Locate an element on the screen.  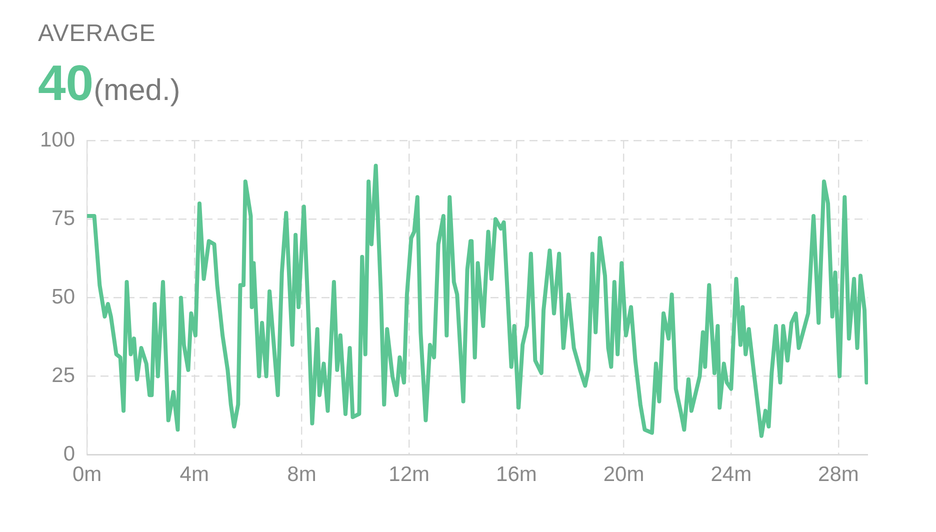
y-tick-label: 0 is located at coordinates (69, 454).